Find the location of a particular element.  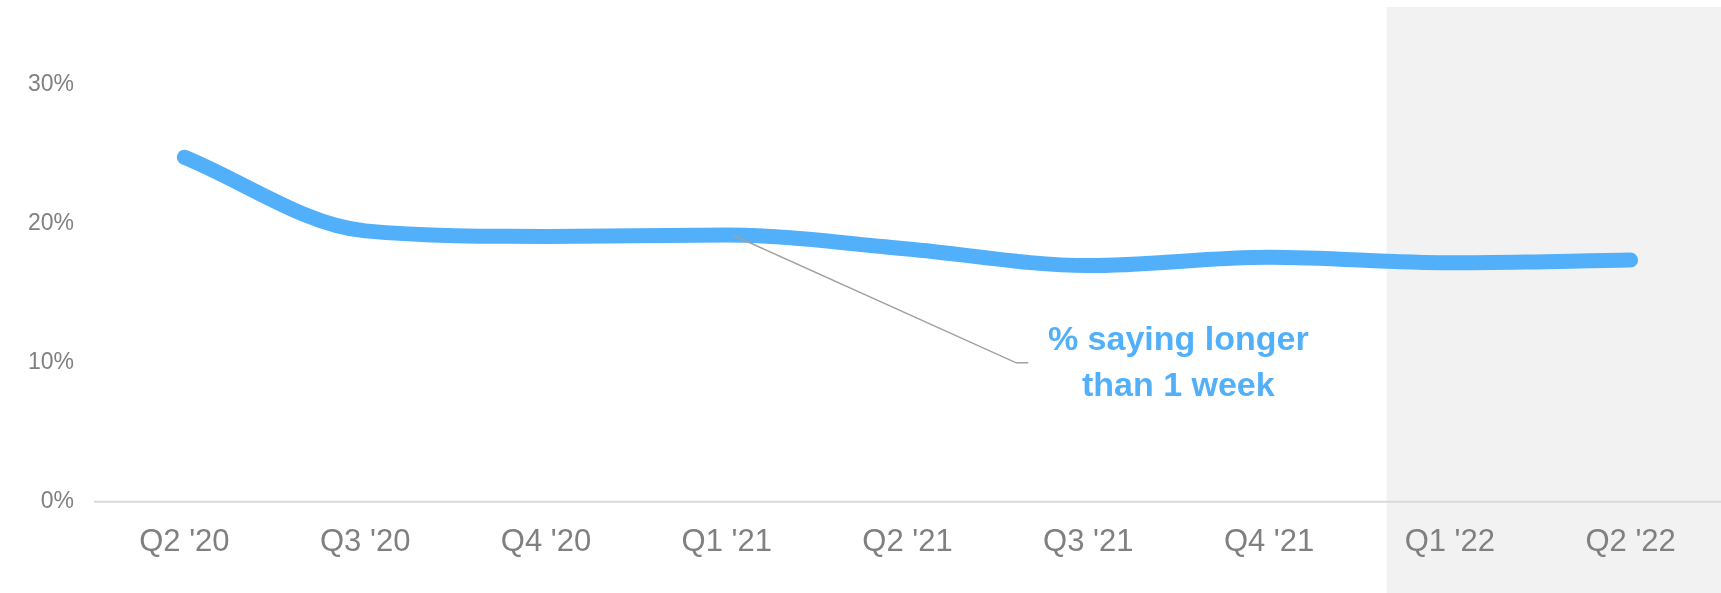

series-label: % saying longer than 1 week is located at coordinates (1178, 361).